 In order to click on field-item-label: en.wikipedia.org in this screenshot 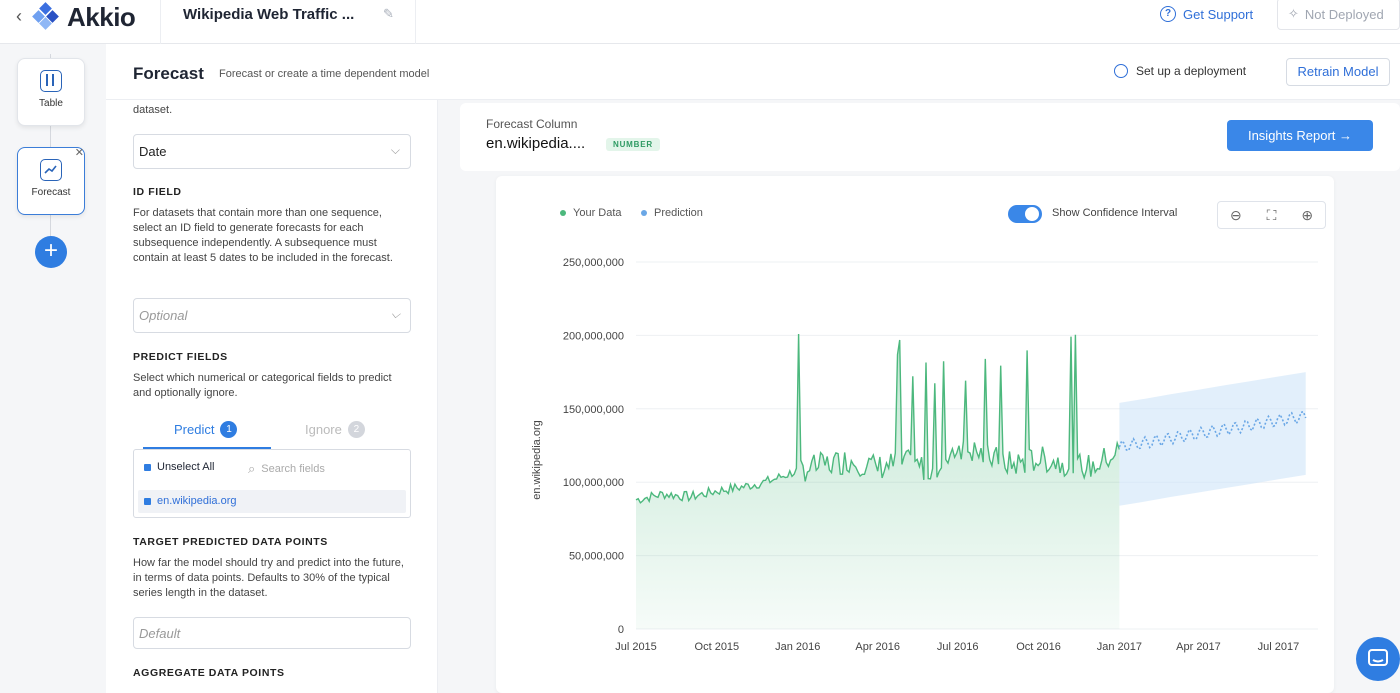, I will do `click(197, 501)`.